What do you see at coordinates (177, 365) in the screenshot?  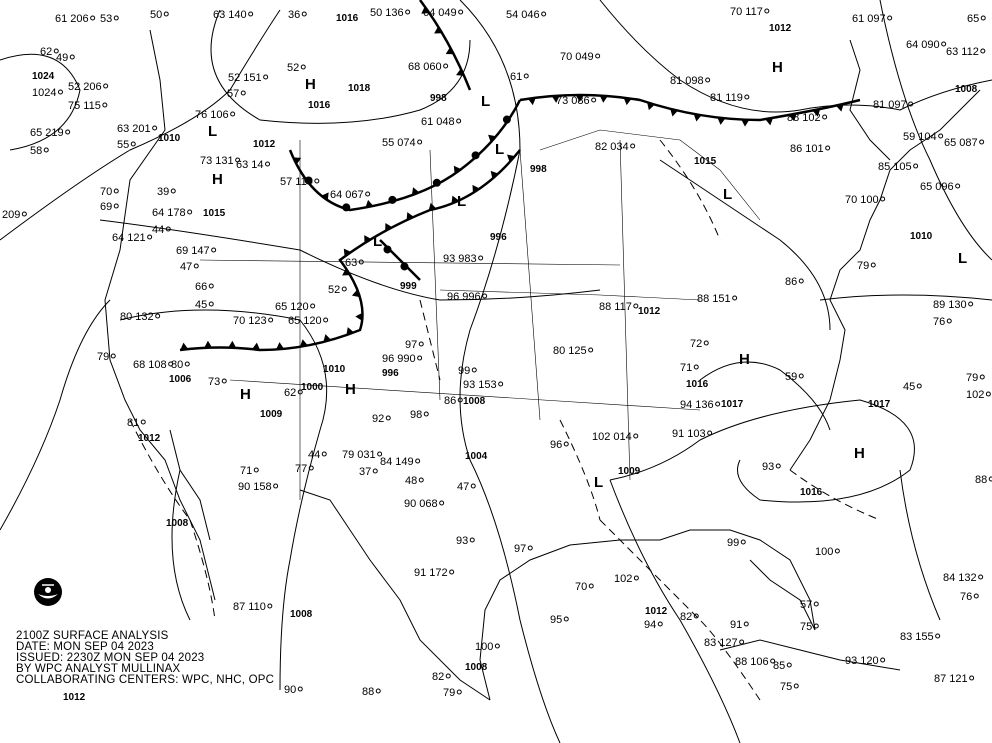 I see `station-value: 80` at bounding box center [177, 365].